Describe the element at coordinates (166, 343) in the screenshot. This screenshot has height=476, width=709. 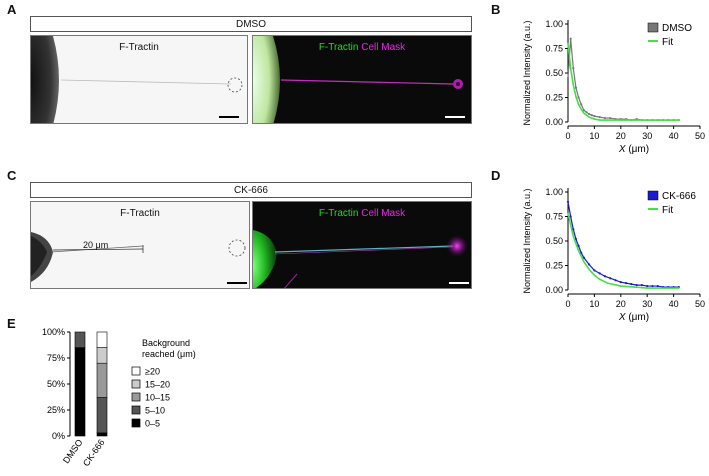
I see `legend-title: Background` at that location.